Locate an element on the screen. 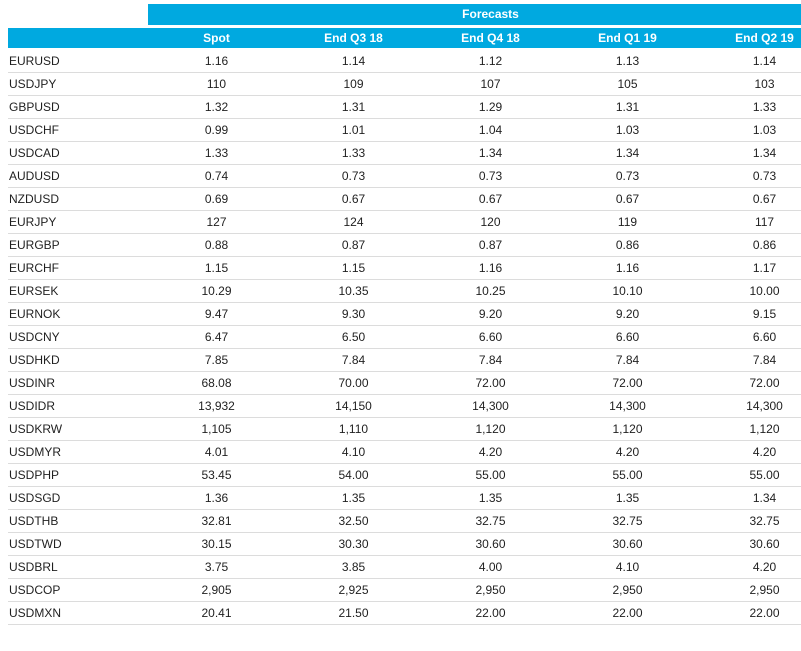 This screenshot has height=651, width=801. table-row: USDCHF 0.99 1.01 1.04 1.03 1.03 is located at coordinates (404, 130).